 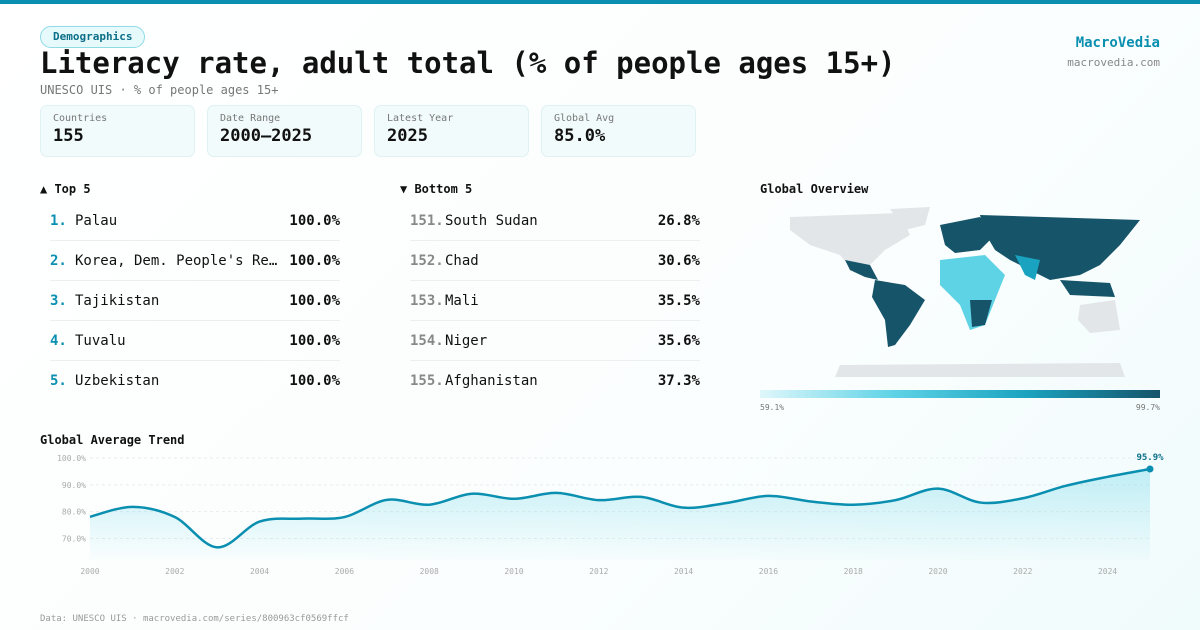 What do you see at coordinates (491, 381) in the screenshot?
I see `country: Afghanistan` at bounding box center [491, 381].